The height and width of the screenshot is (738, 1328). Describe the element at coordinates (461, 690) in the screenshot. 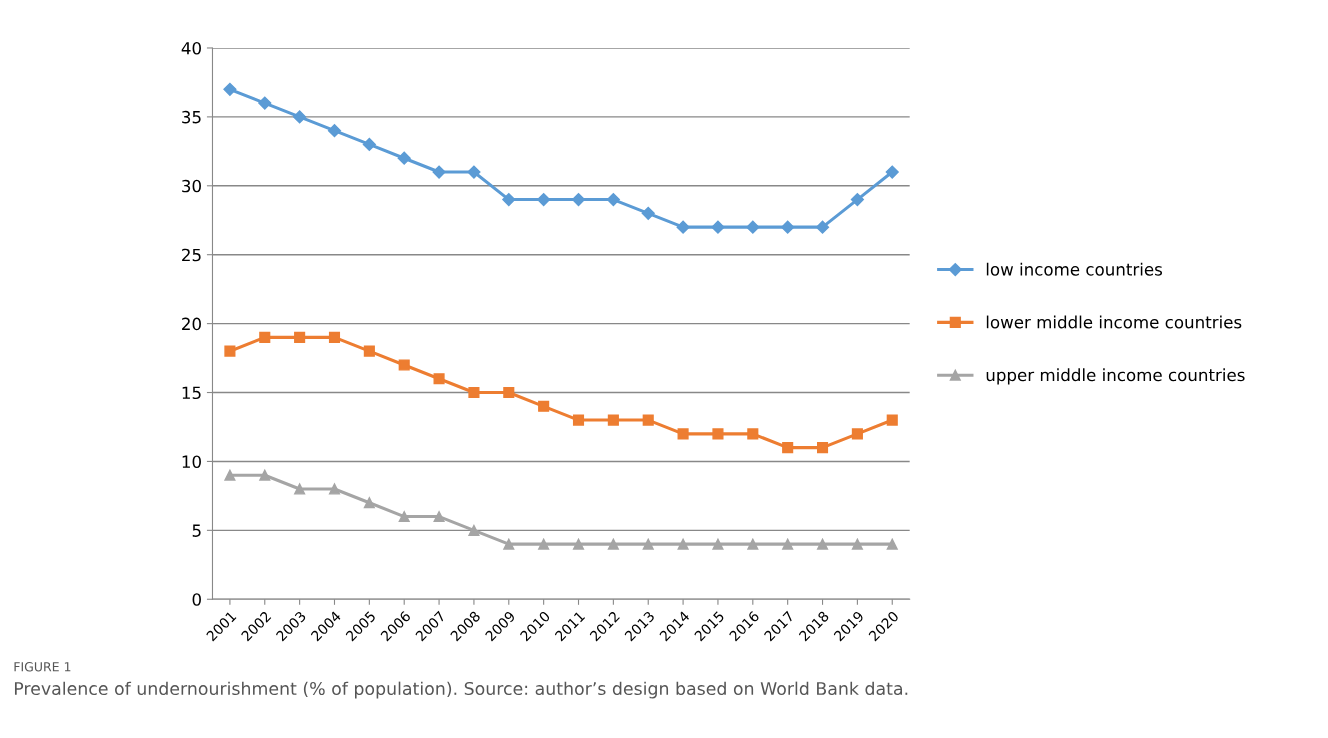

I see `text: Prevalence of undernourishment (% of population). Source: author’s design based on World Bank data.` at that location.